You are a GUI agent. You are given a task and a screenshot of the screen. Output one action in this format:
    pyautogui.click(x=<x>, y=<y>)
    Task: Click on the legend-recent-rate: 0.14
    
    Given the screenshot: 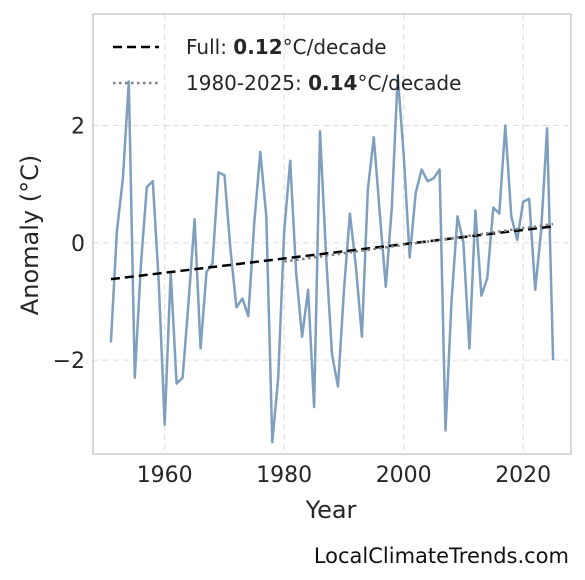 What is the action you would take?
    pyautogui.click(x=332, y=83)
    